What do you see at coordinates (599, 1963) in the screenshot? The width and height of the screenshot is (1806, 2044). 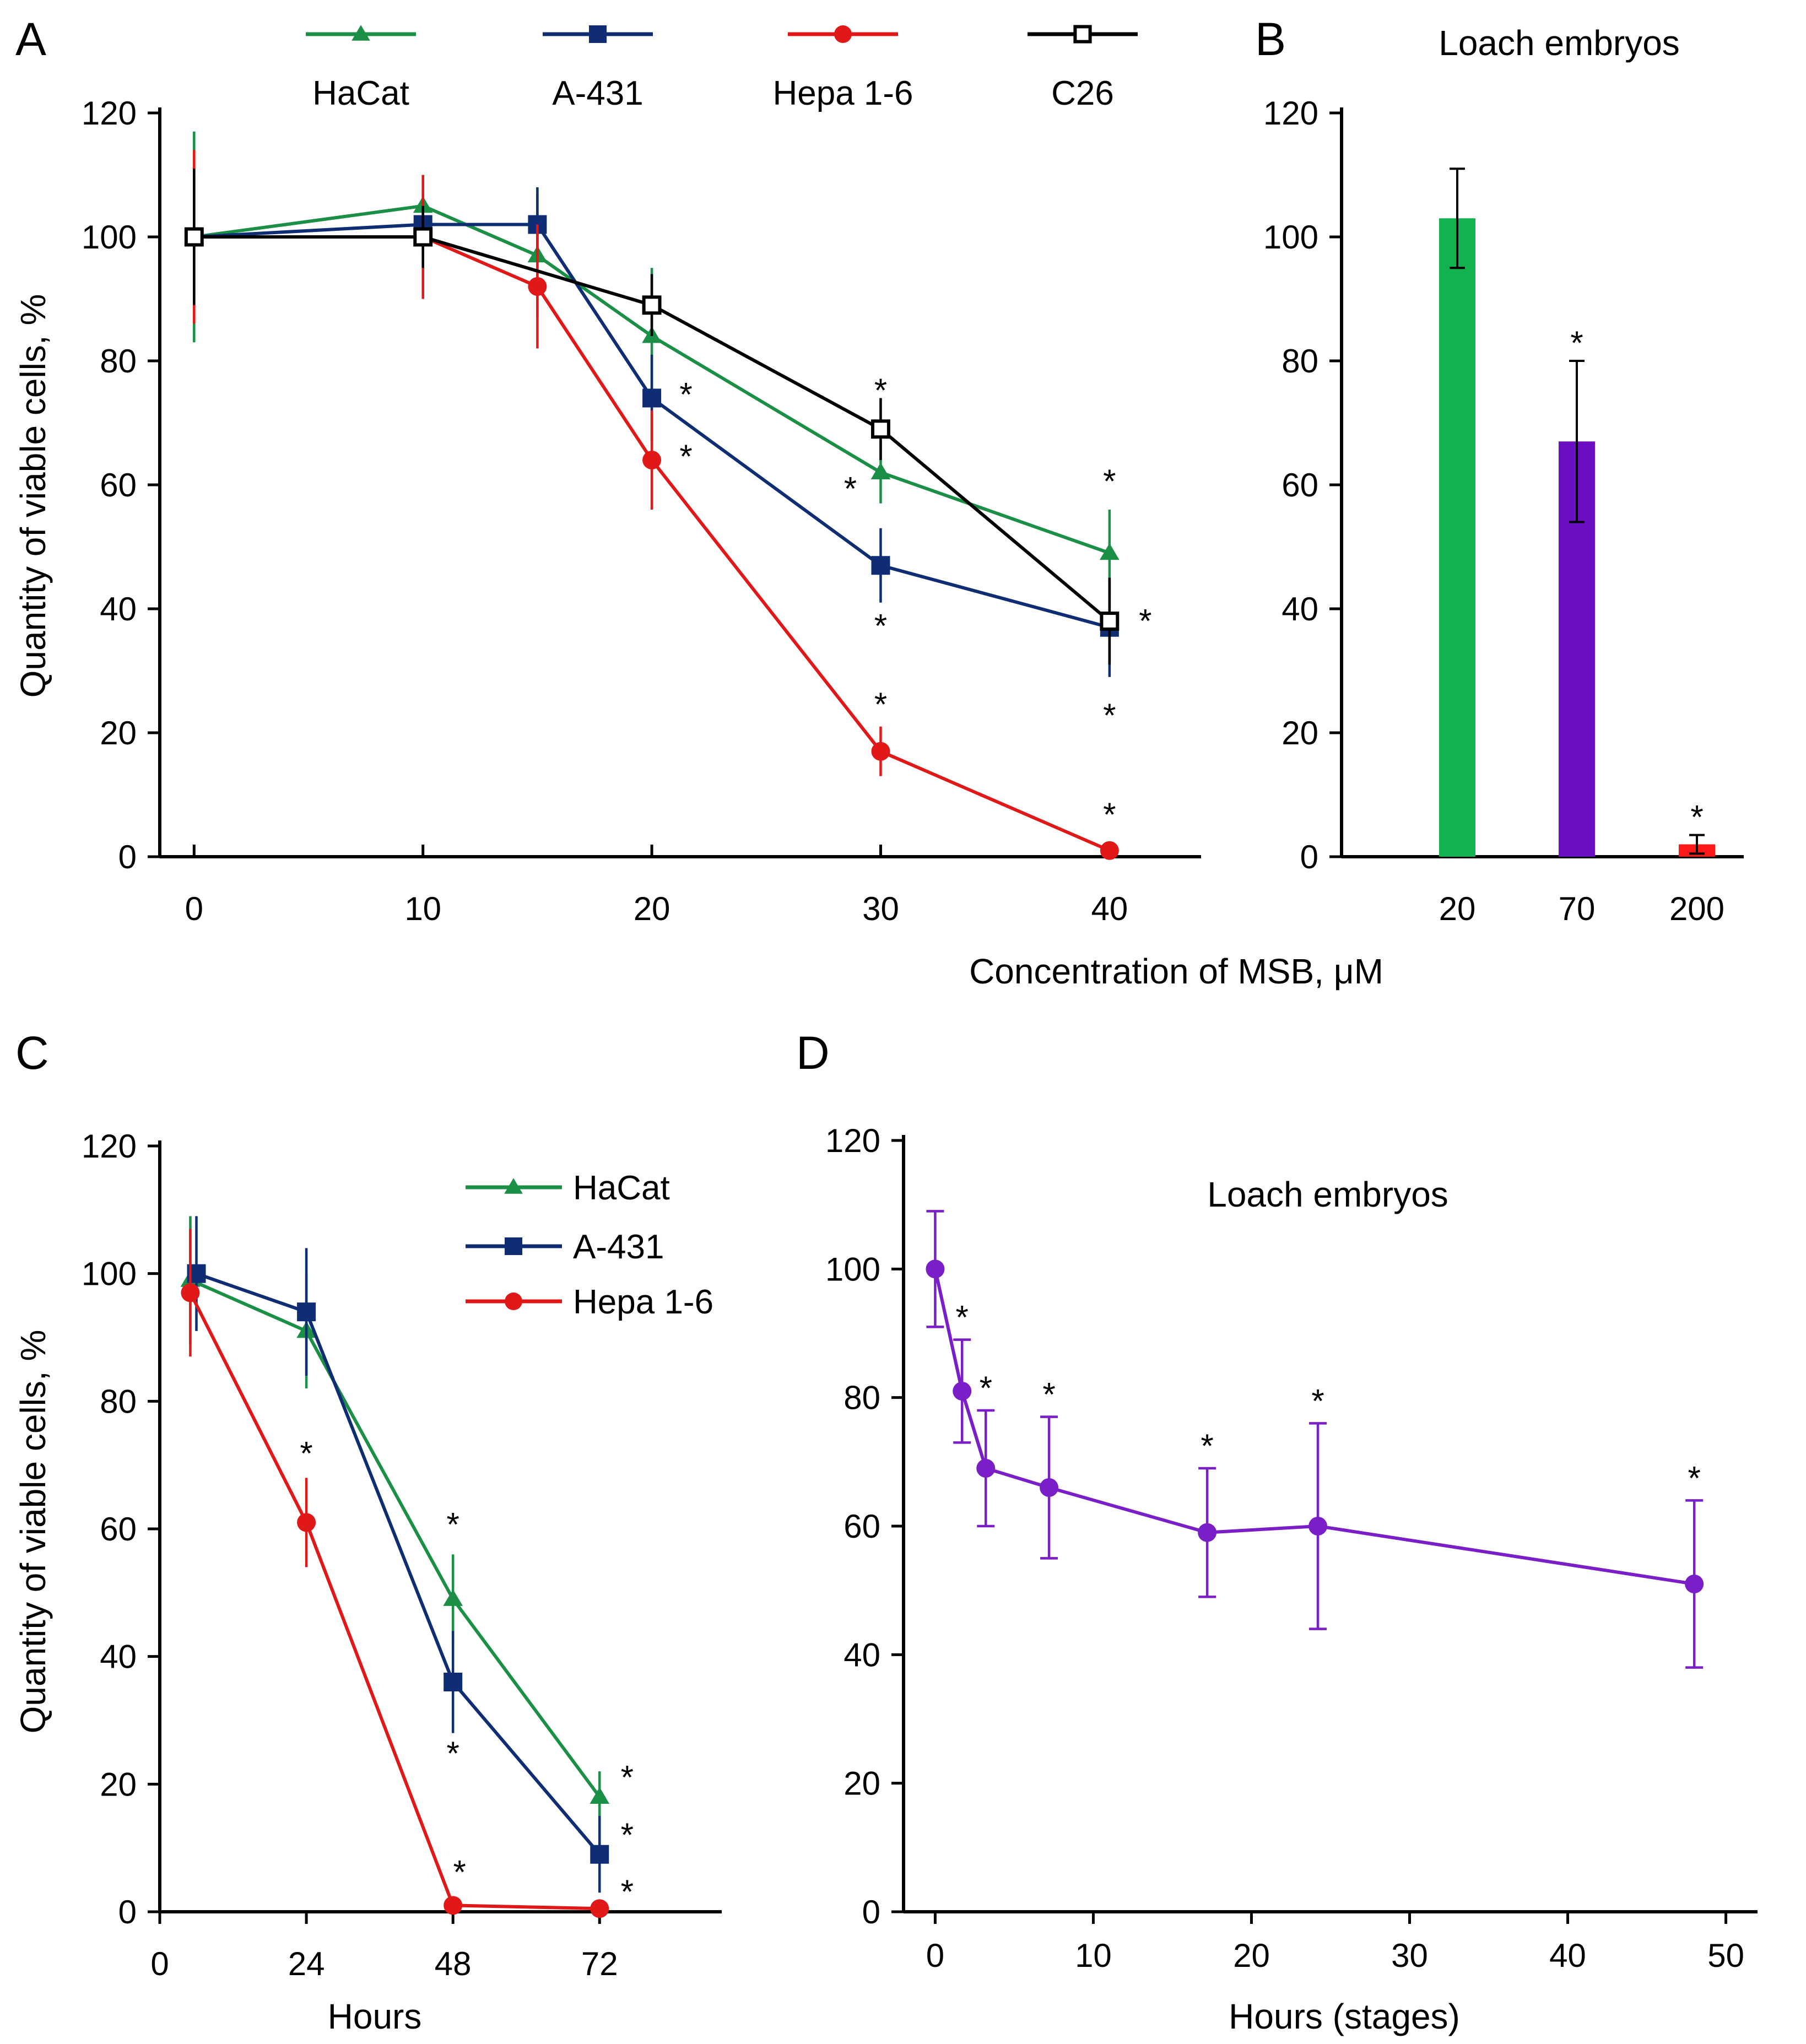 I see `x-tick-label: 72` at bounding box center [599, 1963].